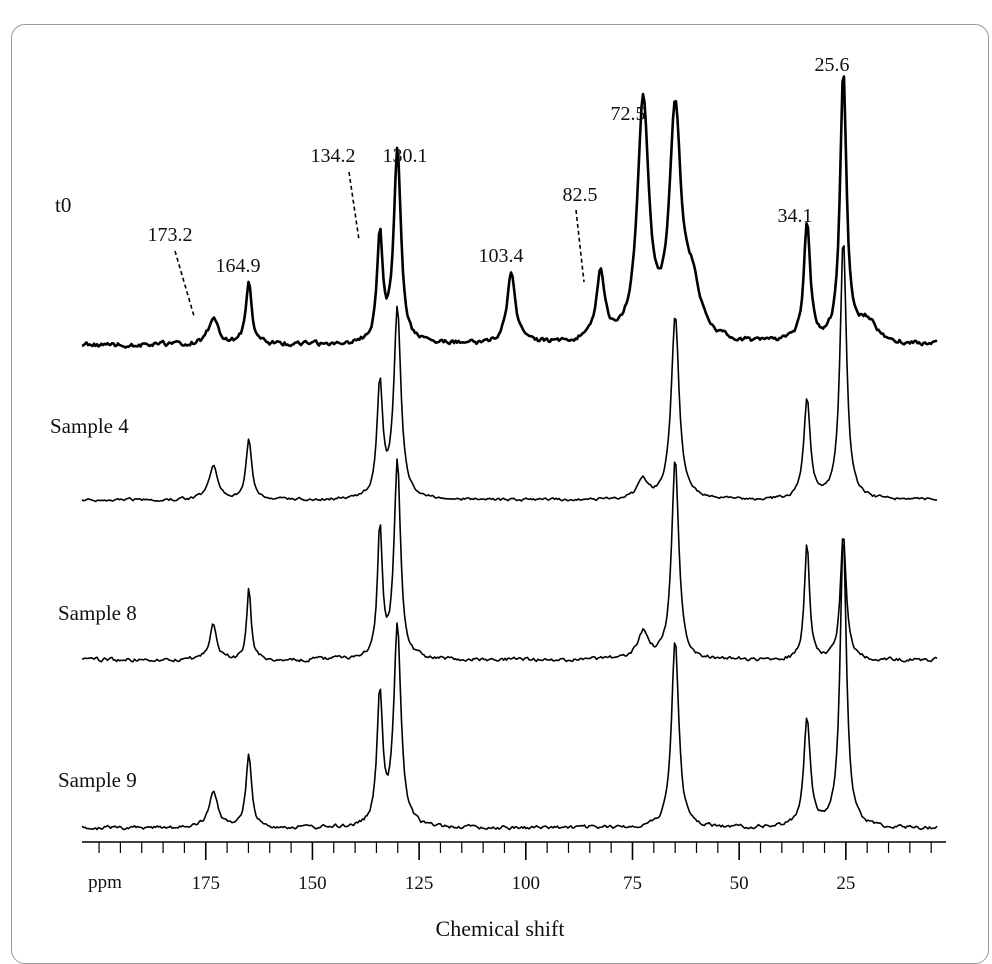 This screenshot has width=992, height=964. What do you see at coordinates (515, 847) in the screenshot?
I see `minor-ticks` at bounding box center [515, 847].